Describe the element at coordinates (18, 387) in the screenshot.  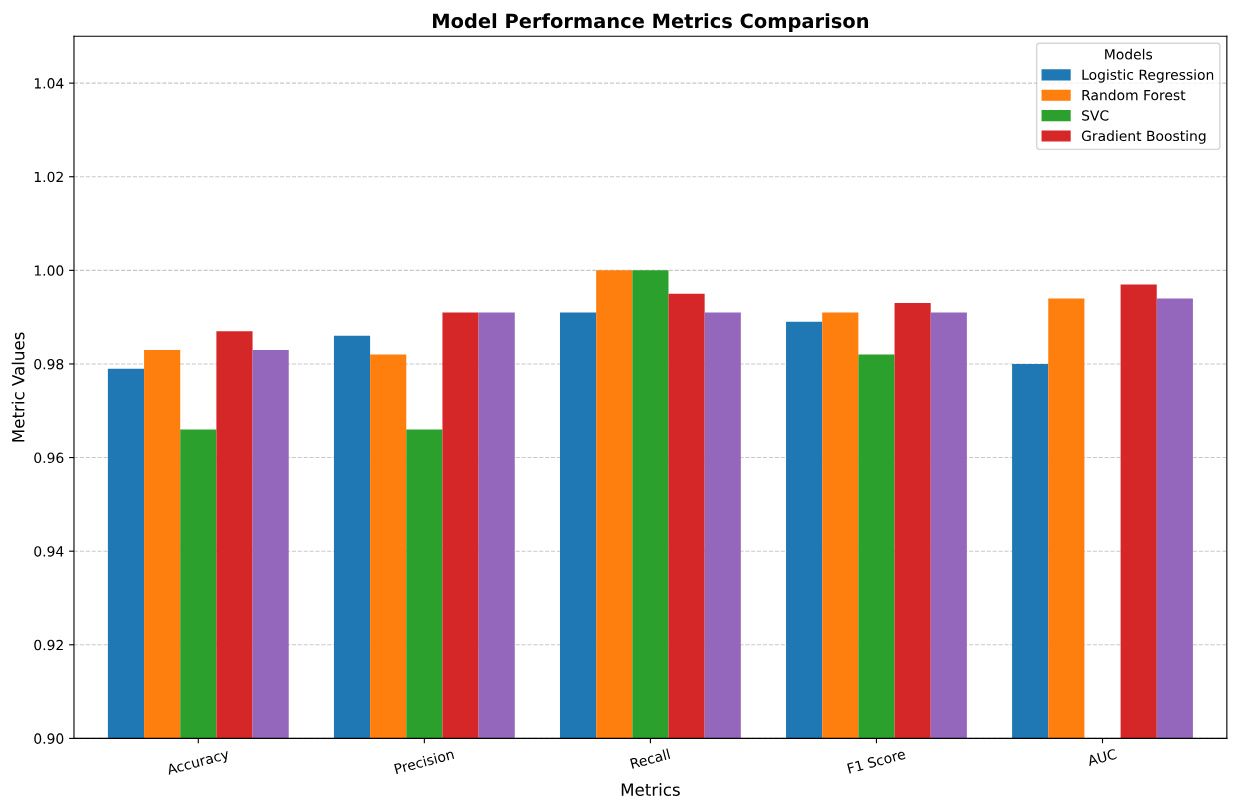
I see `y-axis-title: Metric Values` at that location.